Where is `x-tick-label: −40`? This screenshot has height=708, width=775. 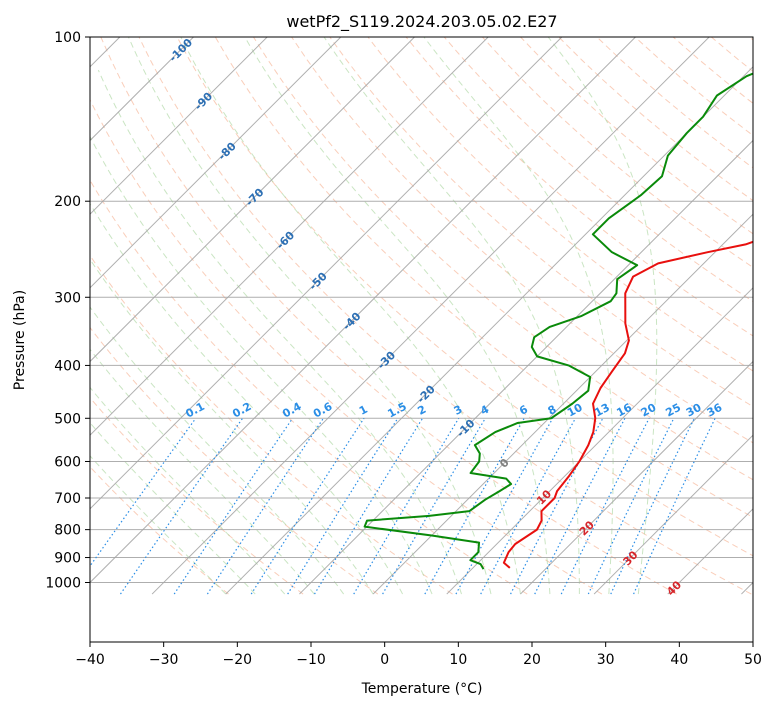 x-tick-label: −40 is located at coordinates (90, 660).